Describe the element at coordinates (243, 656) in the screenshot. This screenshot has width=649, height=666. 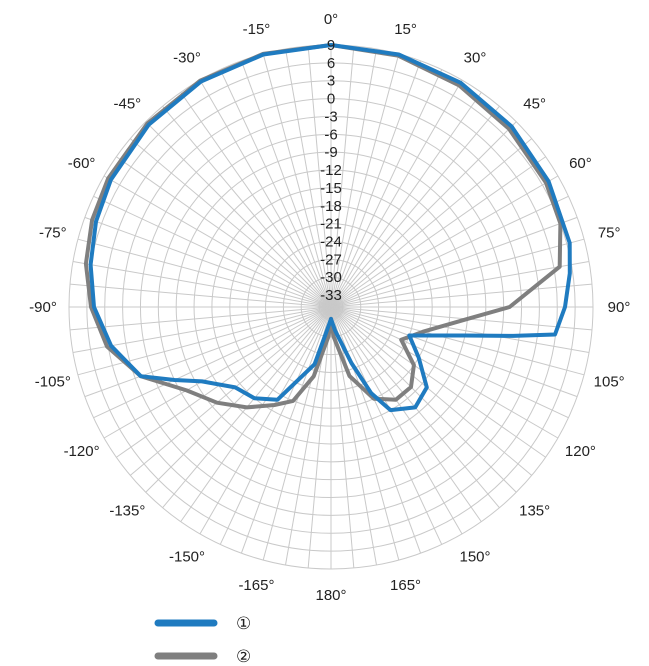
I see `legend-label: ②` at that location.